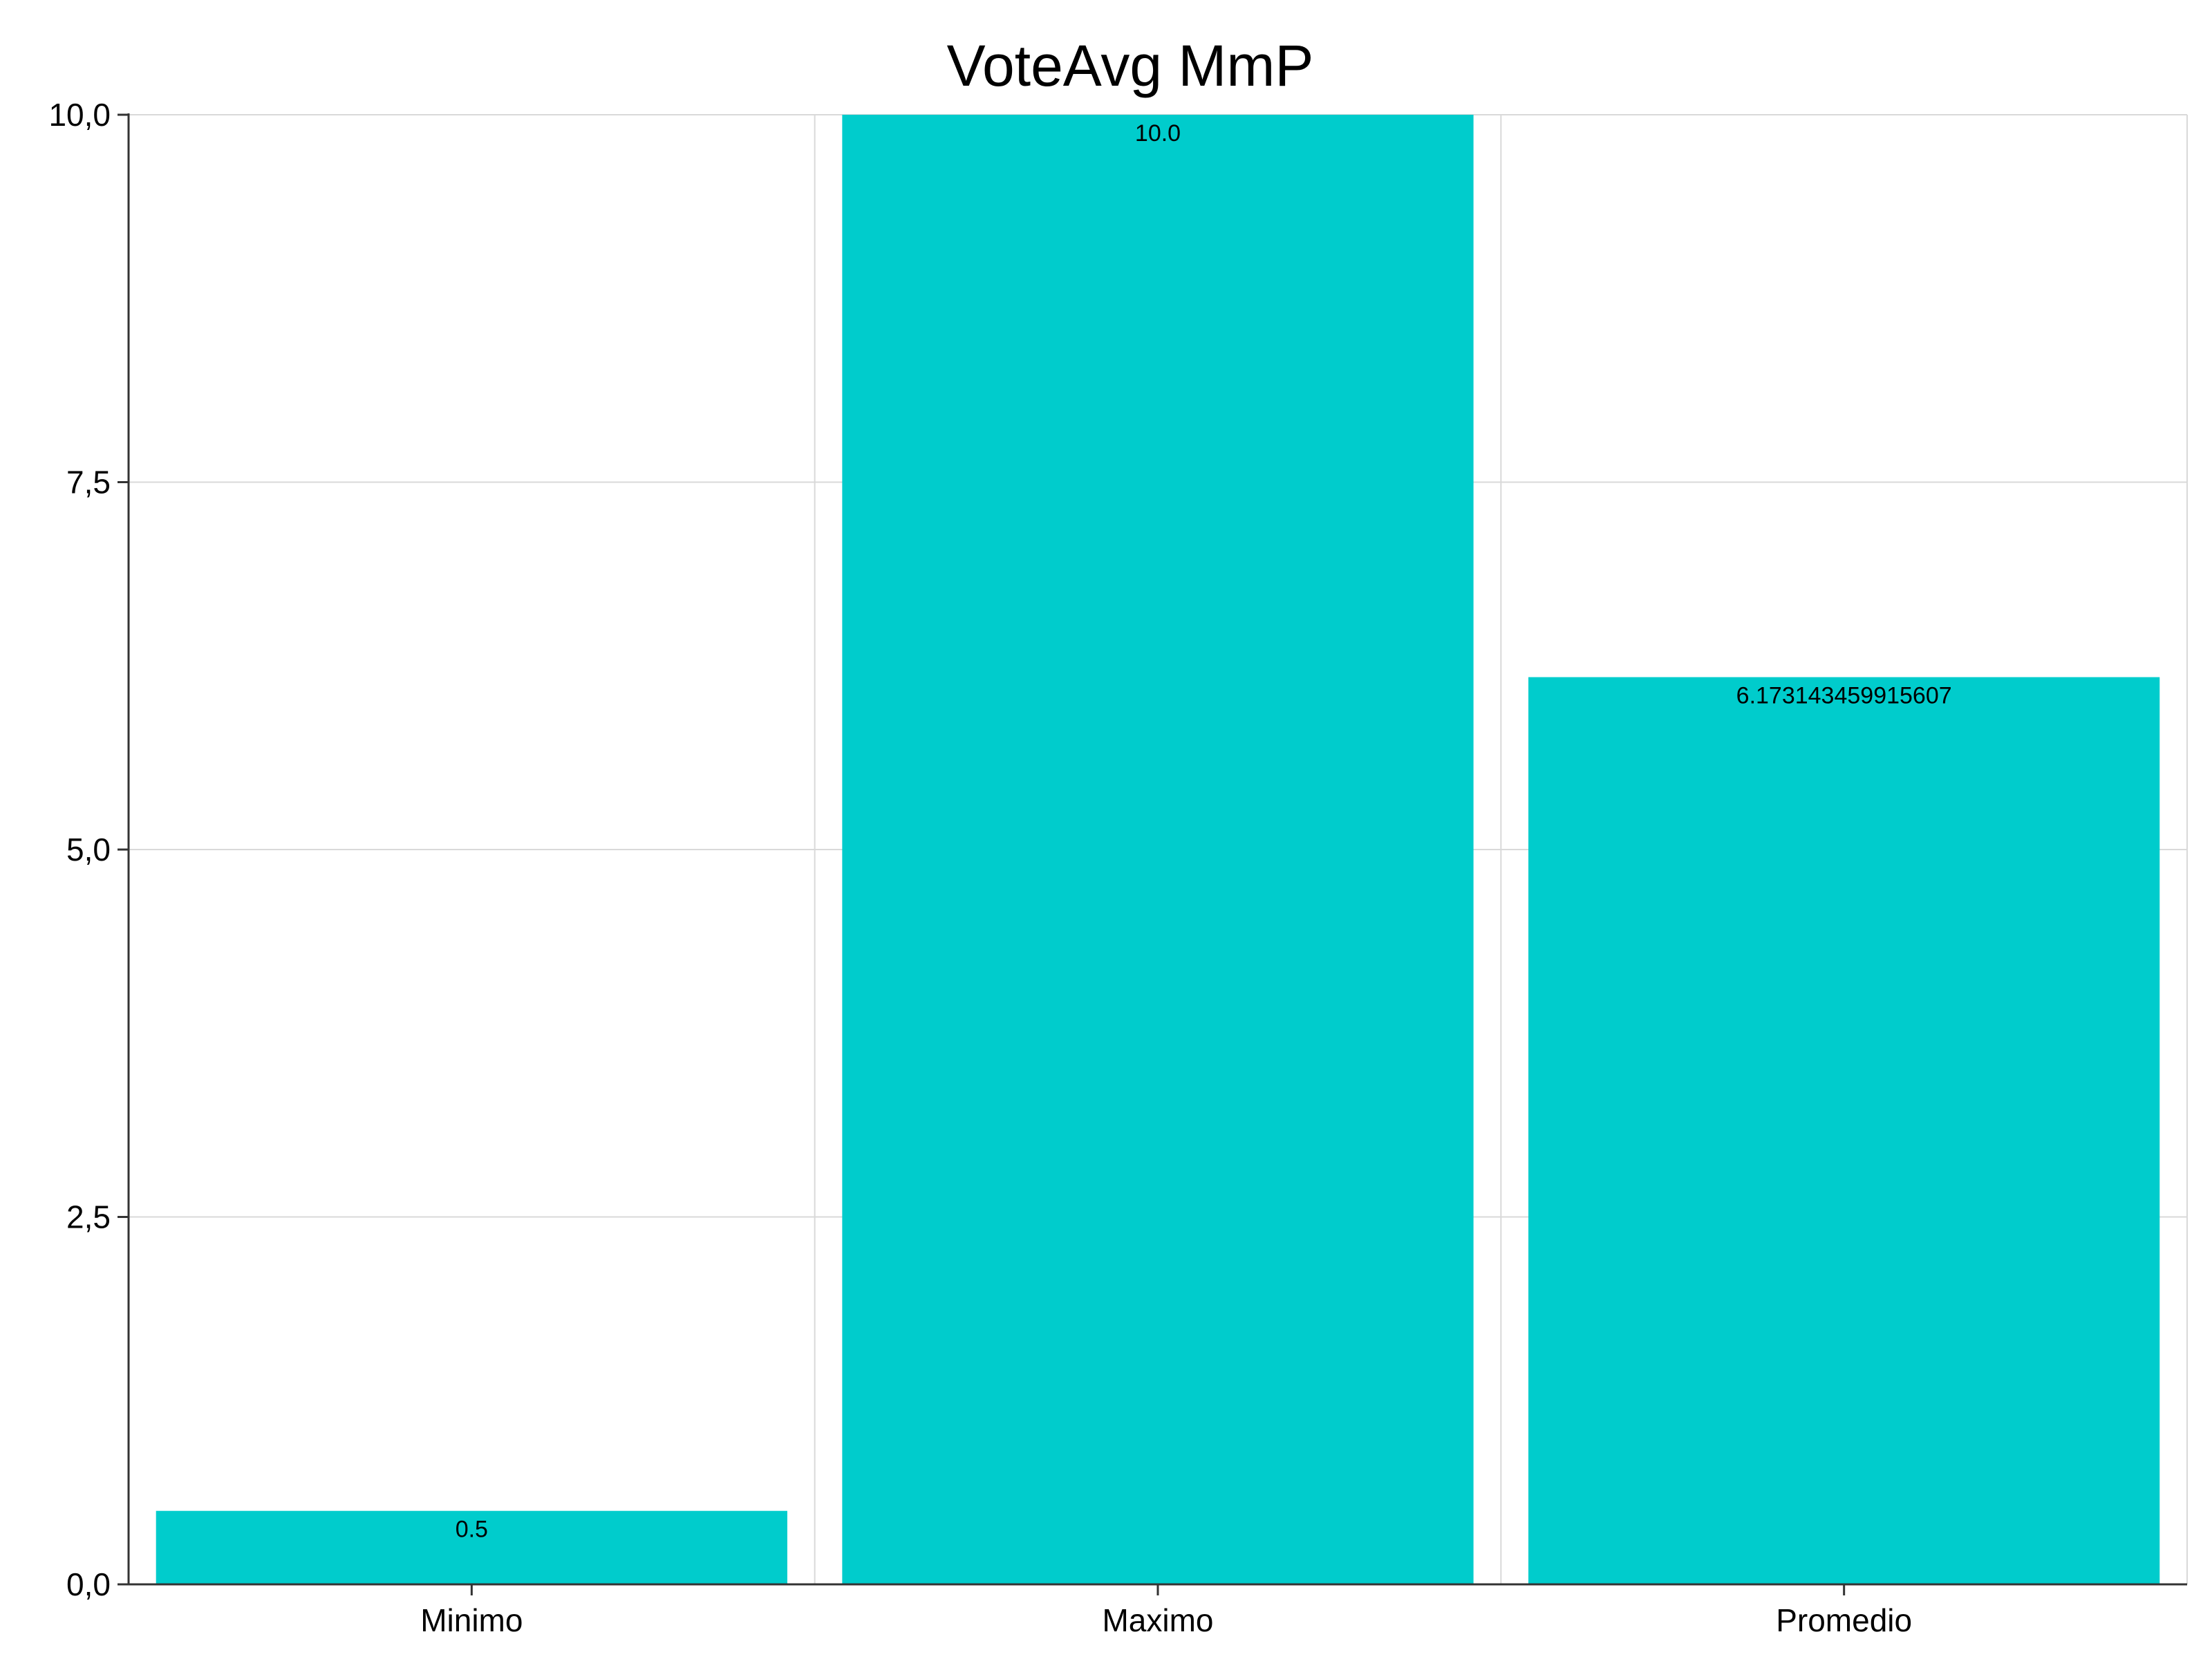 The width and height of the screenshot is (2212, 1659). Describe the element at coordinates (472, 1547) in the screenshot. I see `bar` at that location.